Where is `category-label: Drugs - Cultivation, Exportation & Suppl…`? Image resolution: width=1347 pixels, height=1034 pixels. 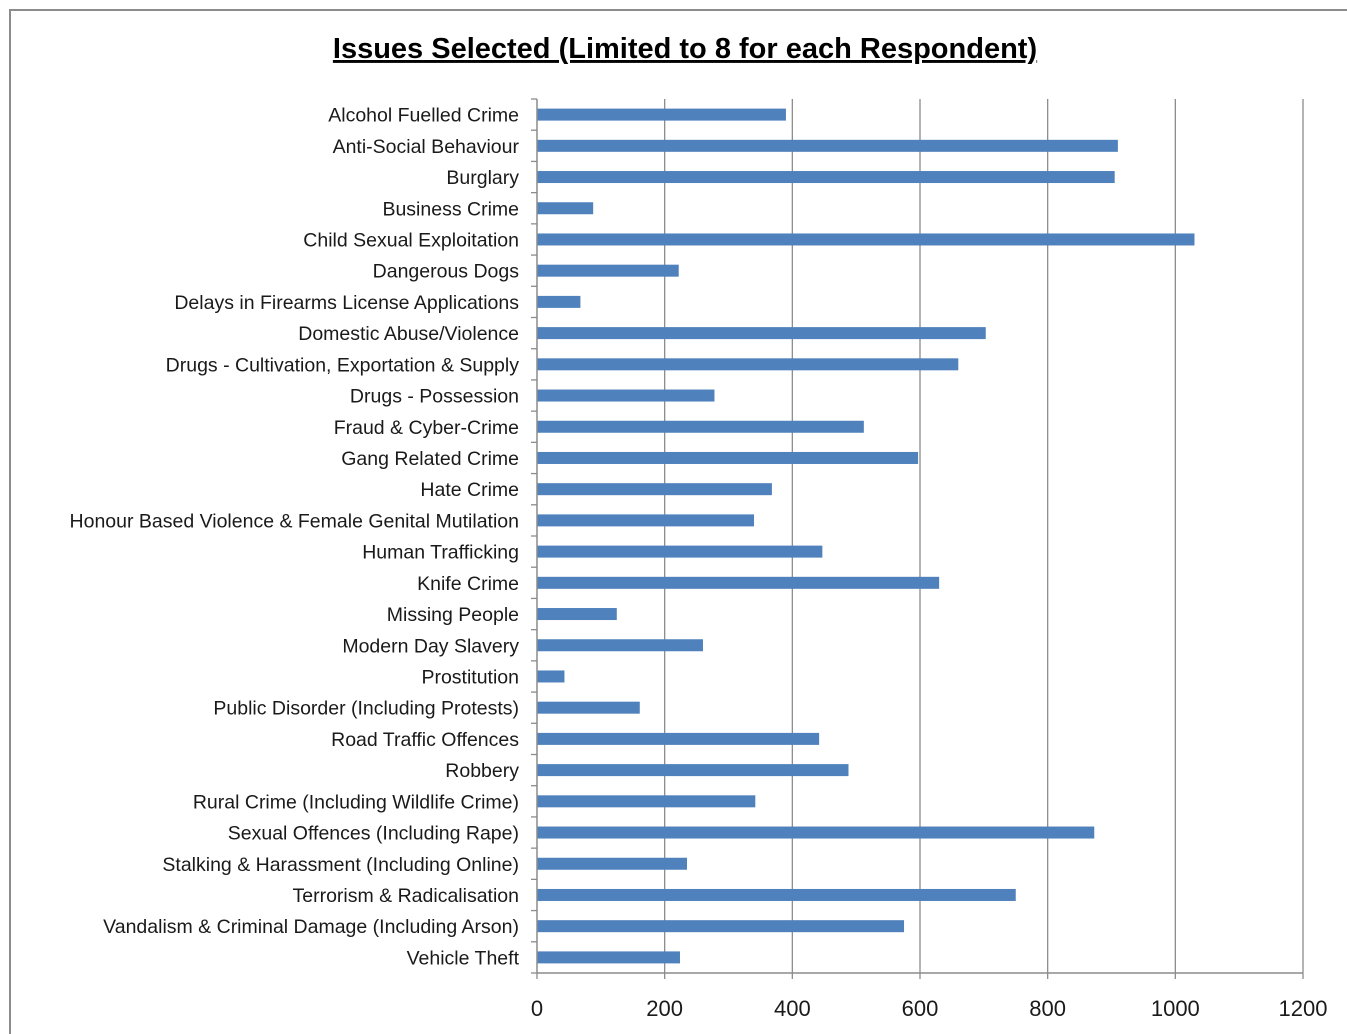 category-label: Drugs - Cultivation, Exportation & Suppl… is located at coordinates (343, 365).